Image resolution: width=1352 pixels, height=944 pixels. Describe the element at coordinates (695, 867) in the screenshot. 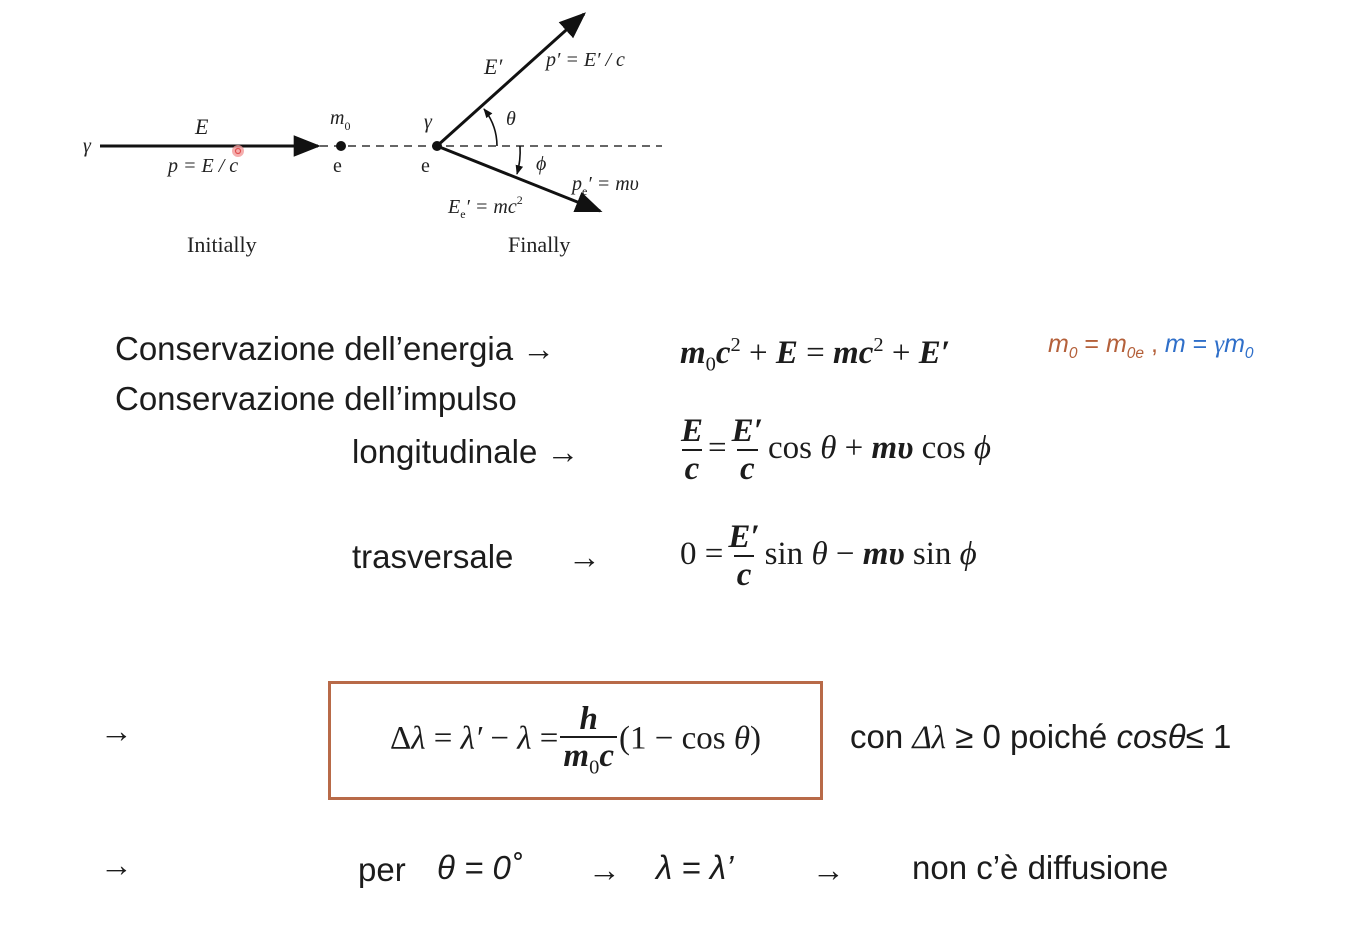

I see `lambda-equal: λ = λ’` at that location.